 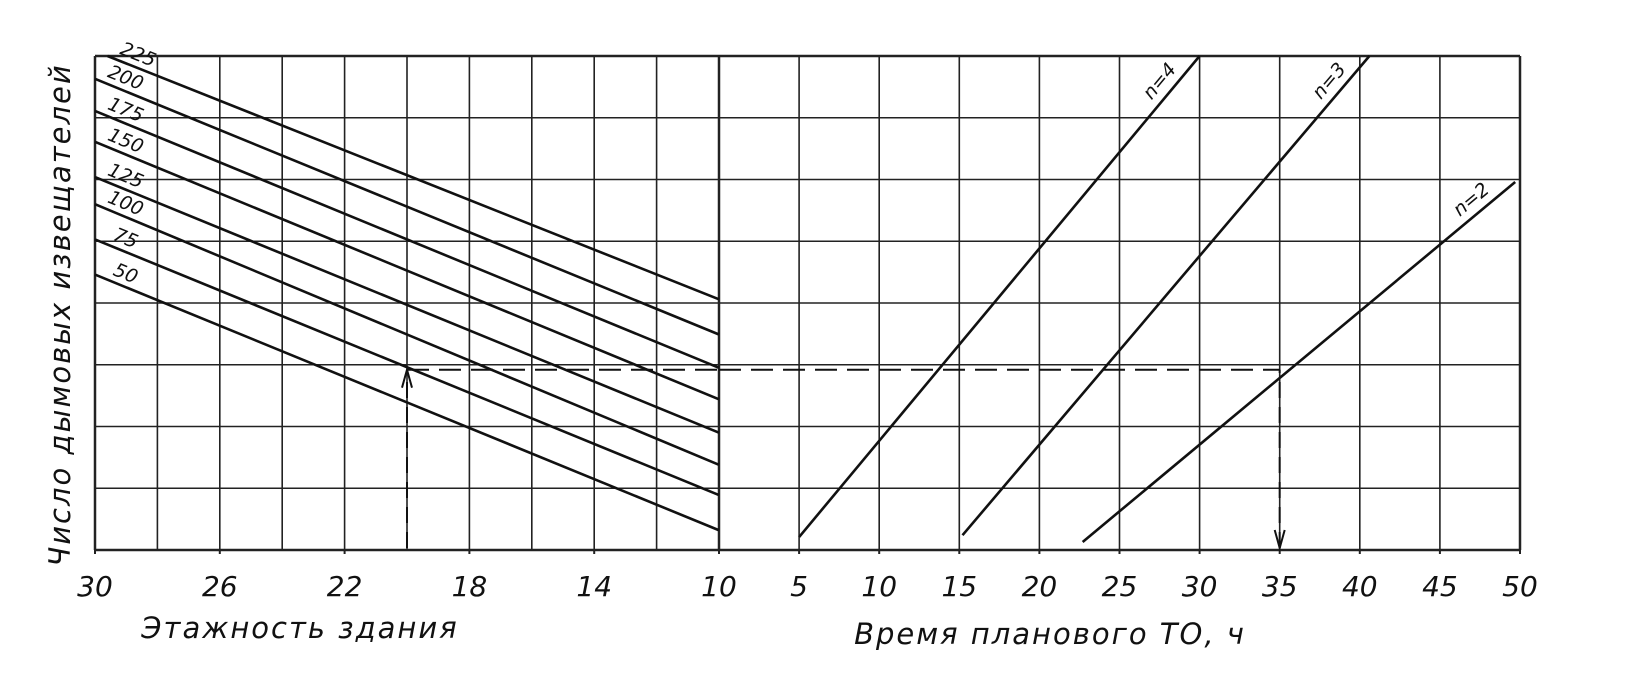 What do you see at coordinates (60, 314) in the screenshot?
I see `y-axis-label: Число дымовых извещателей` at bounding box center [60, 314].